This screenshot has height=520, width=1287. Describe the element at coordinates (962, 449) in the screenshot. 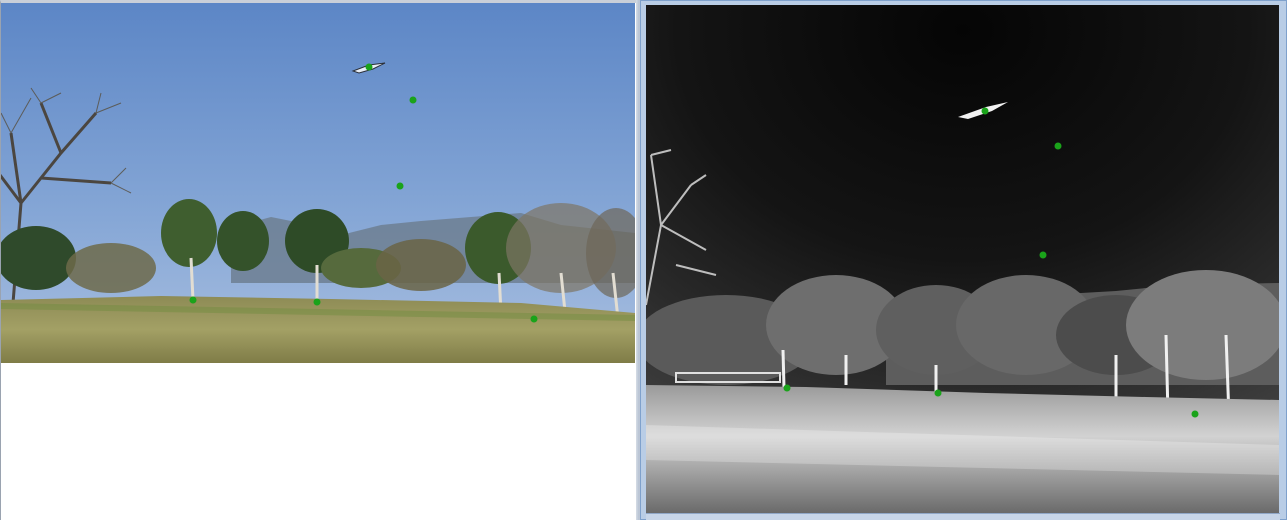

I see `thermal-ground` at that location.